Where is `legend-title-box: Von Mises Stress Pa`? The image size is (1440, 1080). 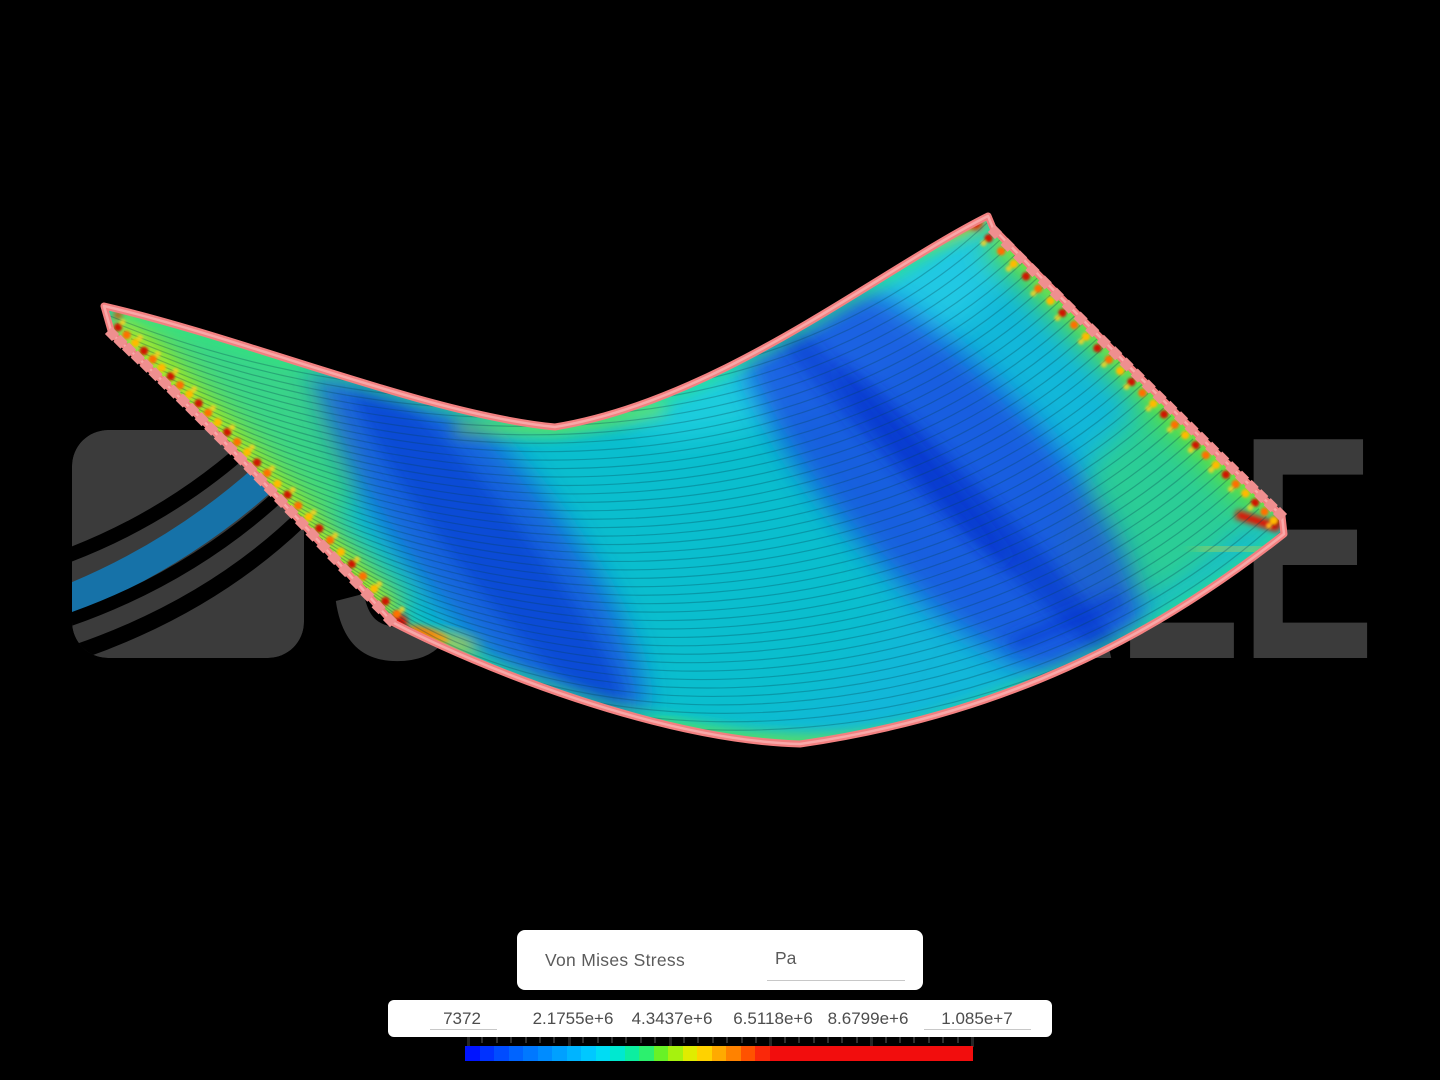
legend-title-box: Von Mises Stress Pa is located at coordinates (720, 960).